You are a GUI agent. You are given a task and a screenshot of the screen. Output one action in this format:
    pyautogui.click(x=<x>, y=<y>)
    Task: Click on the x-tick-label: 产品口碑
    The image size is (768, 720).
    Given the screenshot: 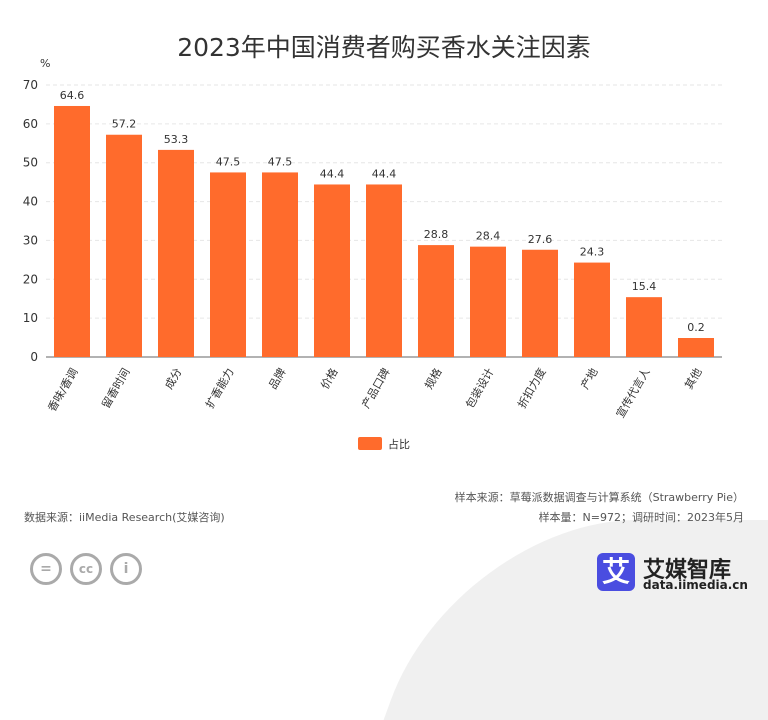 What is the action you would take?
    pyautogui.click(x=375, y=388)
    